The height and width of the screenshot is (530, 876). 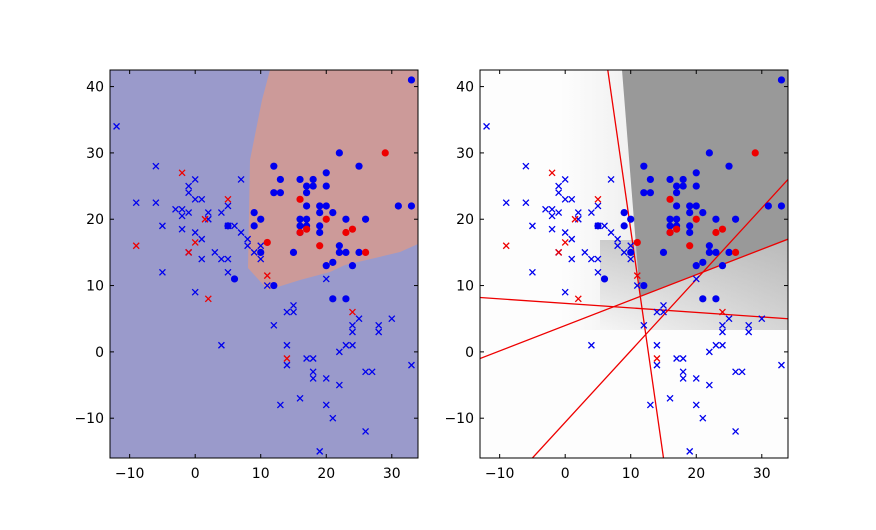 I want to click on positive-region, so click(x=333, y=180).